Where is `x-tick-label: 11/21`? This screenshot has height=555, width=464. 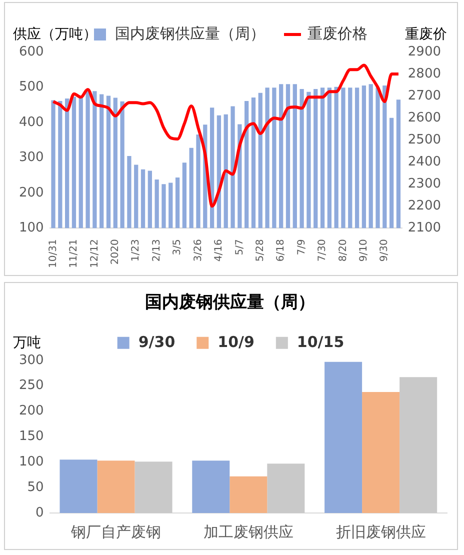
x-tick-label: 11/21 is located at coordinates (74, 253).